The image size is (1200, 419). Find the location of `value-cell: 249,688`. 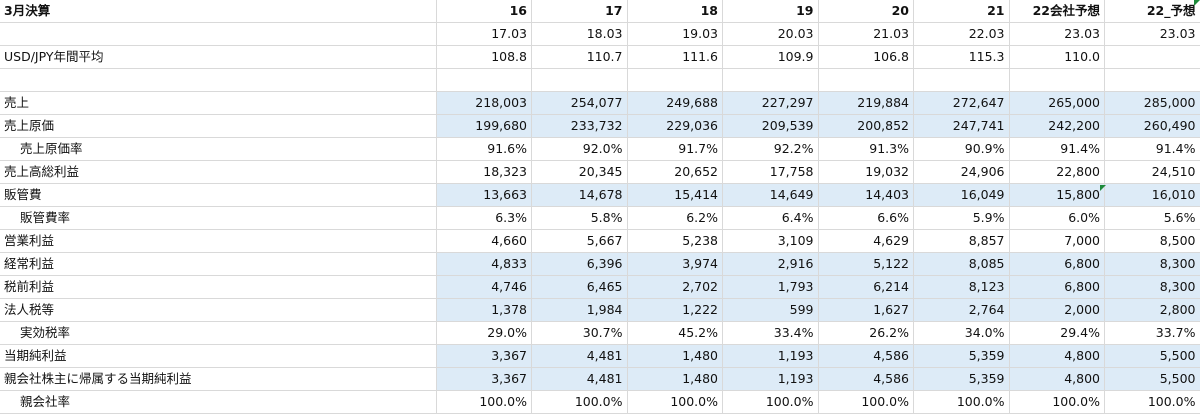

value-cell: 249,688 is located at coordinates (675, 103).